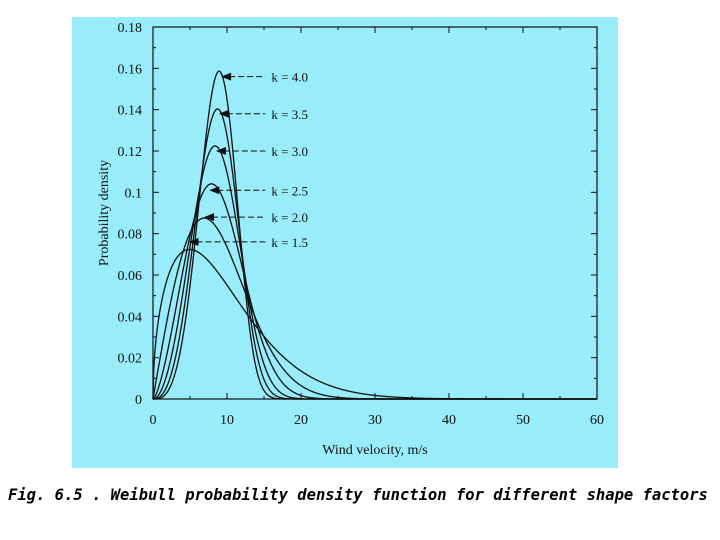 The width and height of the screenshot is (720, 540). What do you see at coordinates (301, 420) in the screenshot?
I see `x-tick-label: 20` at bounding box center [301, 420].